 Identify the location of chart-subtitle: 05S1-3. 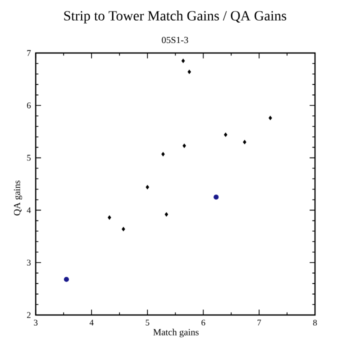
(175, 40).